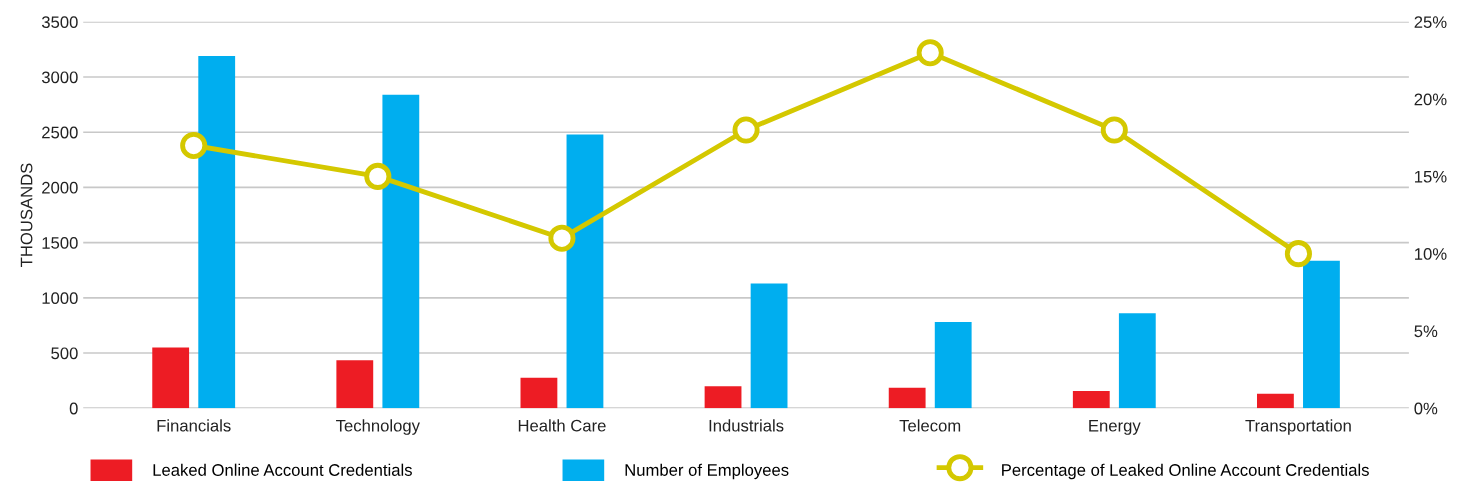 The image size is (1460, 496). Describe the element at coordinates (1426, 408) in the screenshot. I see `y2-tick-label: 0%` at that location.